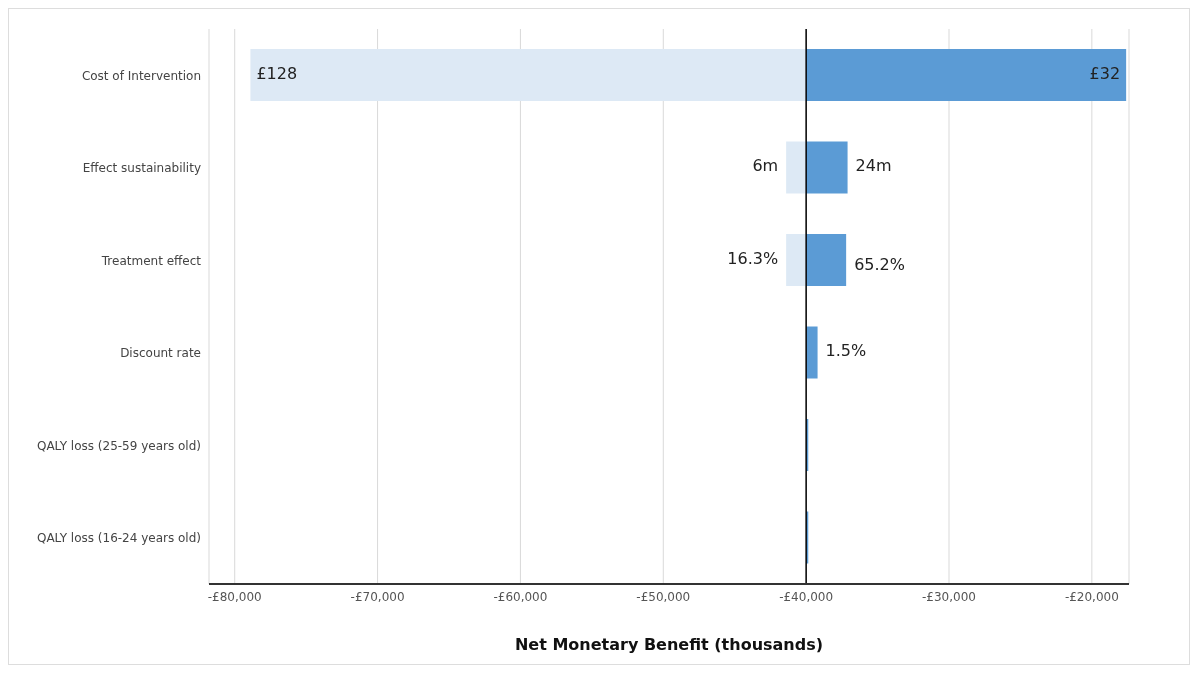 This screenshot has height=673, width=1200. What do you see at coordinates (520, 596) in the screenshot?
I see `x-tick-label: -£60,000` at bounding box center [520, 596].